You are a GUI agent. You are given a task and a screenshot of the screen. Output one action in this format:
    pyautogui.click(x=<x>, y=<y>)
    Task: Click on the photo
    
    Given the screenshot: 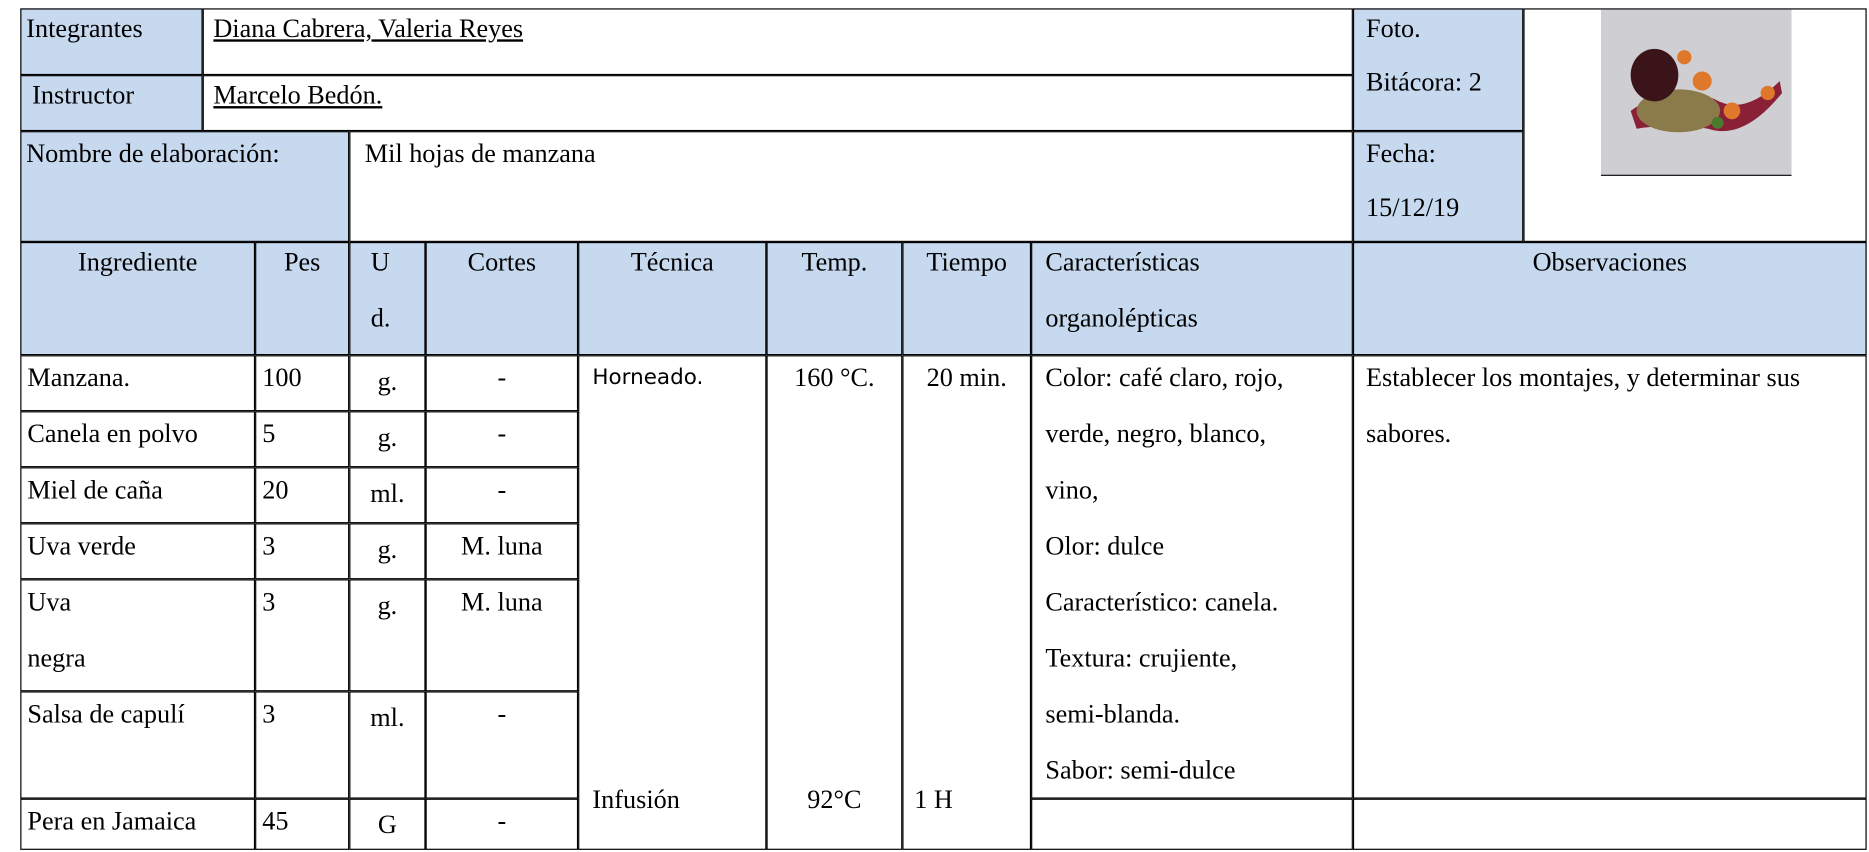 What is the action you would take?
    pyautogui.click(x=1696, y=92)
    